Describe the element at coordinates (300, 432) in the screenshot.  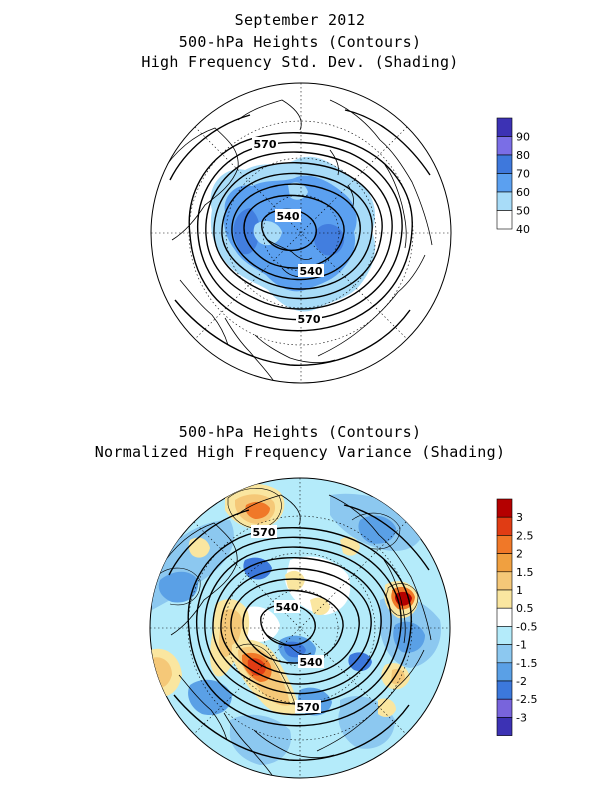
I see `bottom-title-line-1: 500-hPa Heights (Contours)` at that location.